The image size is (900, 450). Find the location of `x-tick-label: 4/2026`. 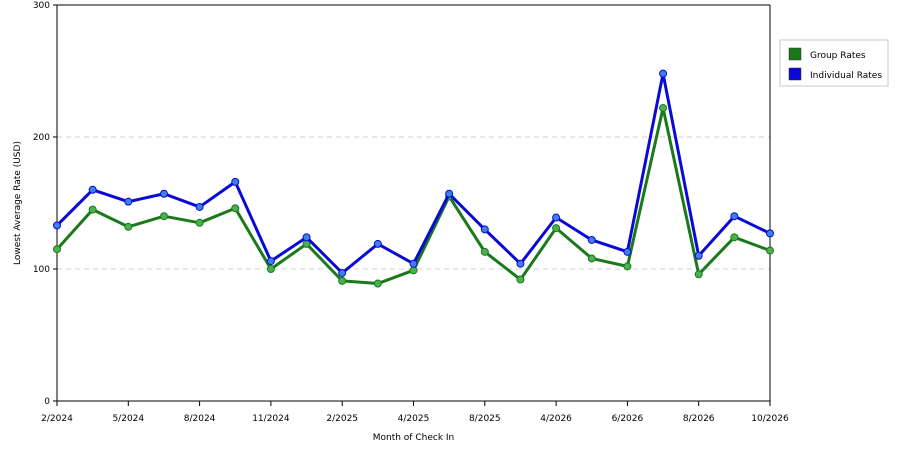

x-tick-label: 4/2026 is located at coordinates (556, 419).